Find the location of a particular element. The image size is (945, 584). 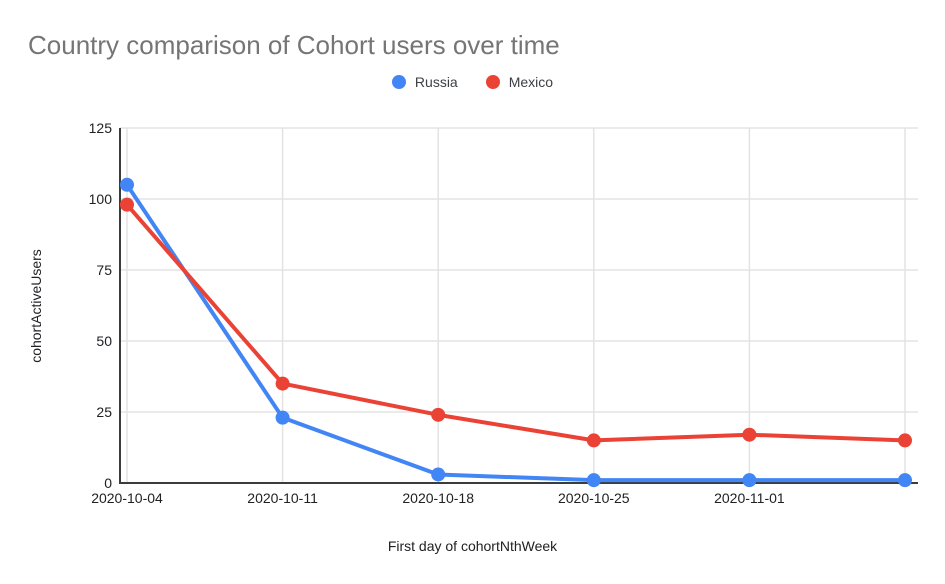

legend-dot-russia is located at coordinates (398, 82).